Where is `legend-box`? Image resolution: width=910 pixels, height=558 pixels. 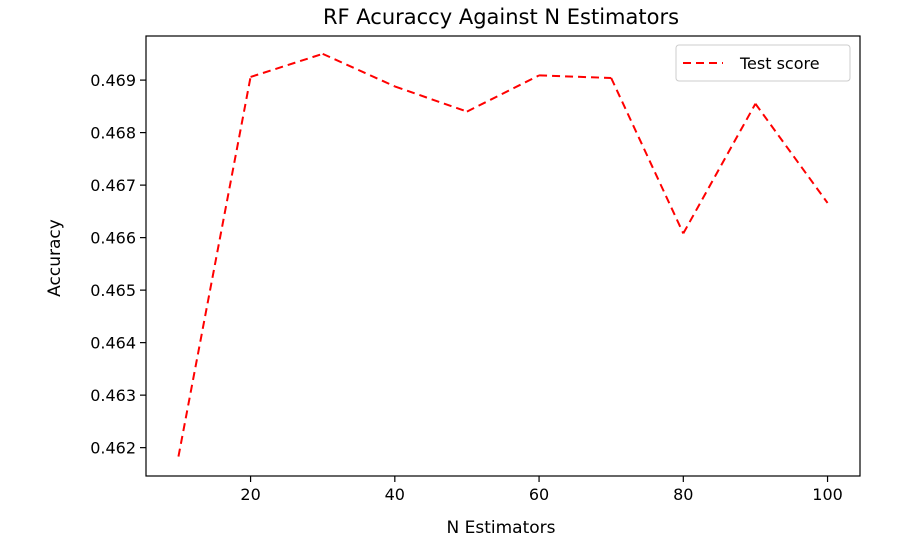
legend-box is located at coordinates (763, 63).